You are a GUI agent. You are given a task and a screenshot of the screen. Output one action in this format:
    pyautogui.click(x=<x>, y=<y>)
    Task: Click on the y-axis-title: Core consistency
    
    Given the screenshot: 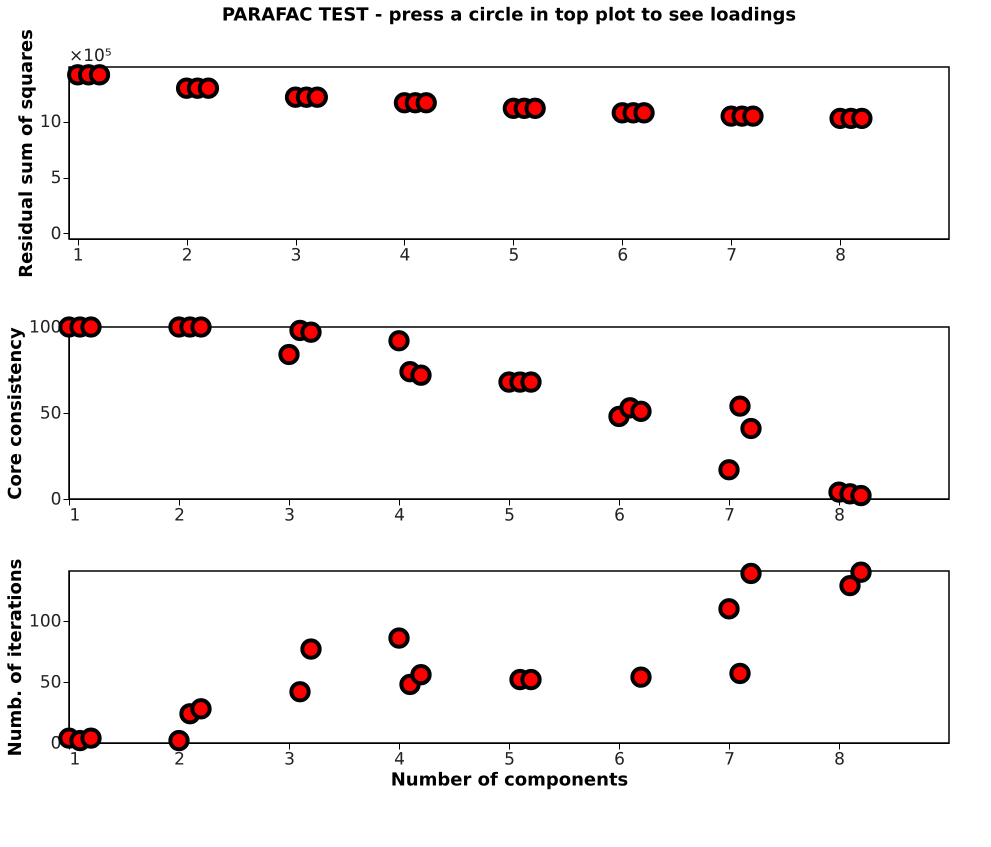 What is the action you would take?
    pyautogui.click(x=15, y=413)
    